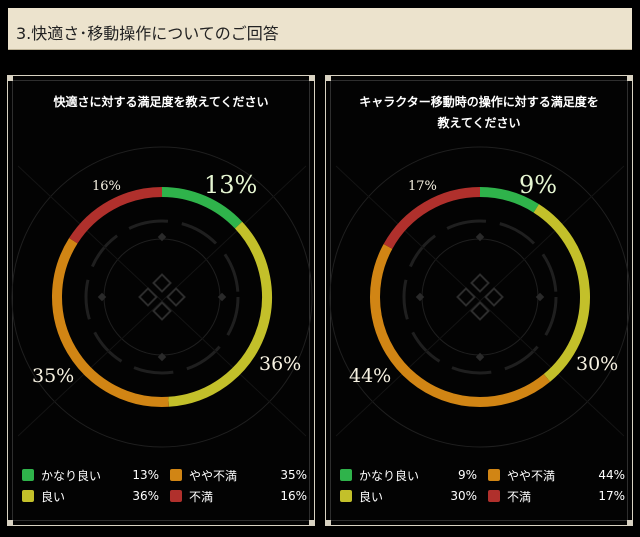 The width and height of the screenshot is (640, 537). Describe the element at coordinates (145, 496) in the screenshot. I see `legend-value: 36%` at that location.